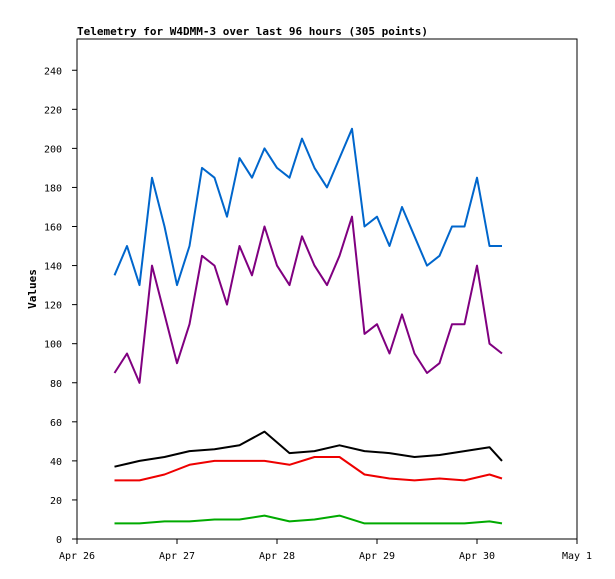 Image resolution: width=615 pixels, height=579 pixels. What do you see at coordinates (32, 289) in the screenshot?
I see `y-axis-label: Values` at bounding box center [32, 289].